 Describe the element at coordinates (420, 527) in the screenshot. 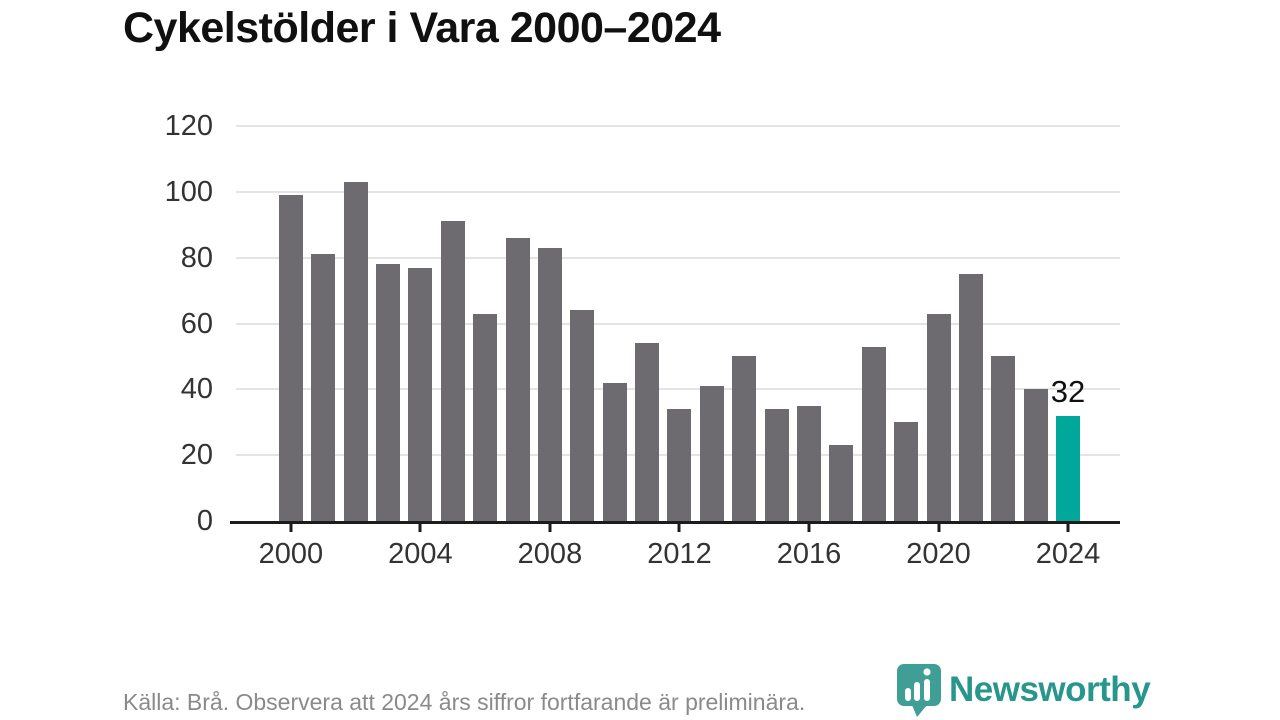

I see `x-axis-tick-2004` at that location.